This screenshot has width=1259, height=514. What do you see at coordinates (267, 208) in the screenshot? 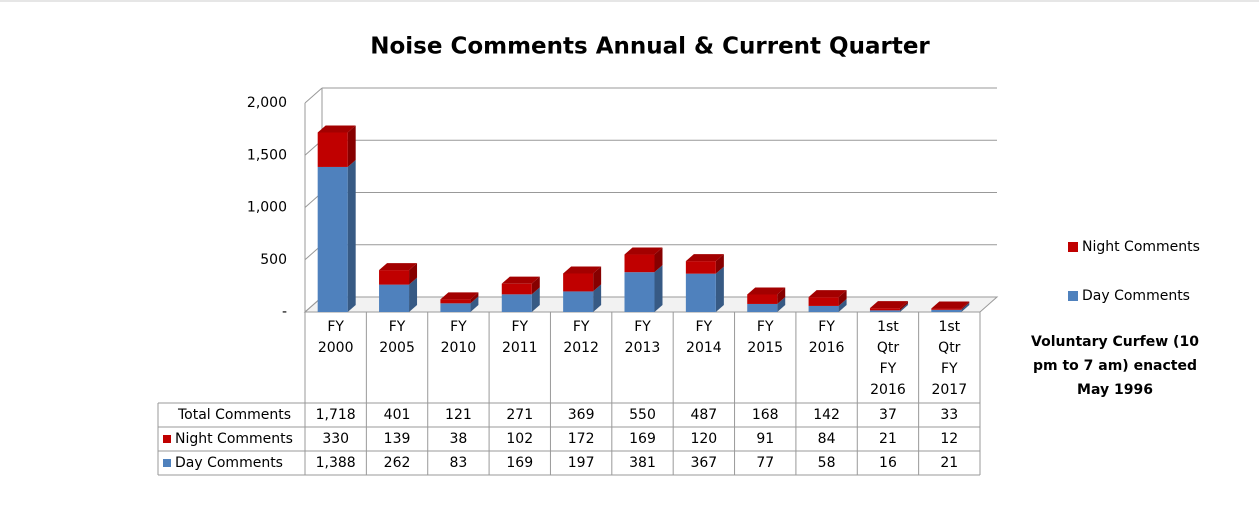
I see `y-tick-label: 1,000` at bounding box center [267, 208].